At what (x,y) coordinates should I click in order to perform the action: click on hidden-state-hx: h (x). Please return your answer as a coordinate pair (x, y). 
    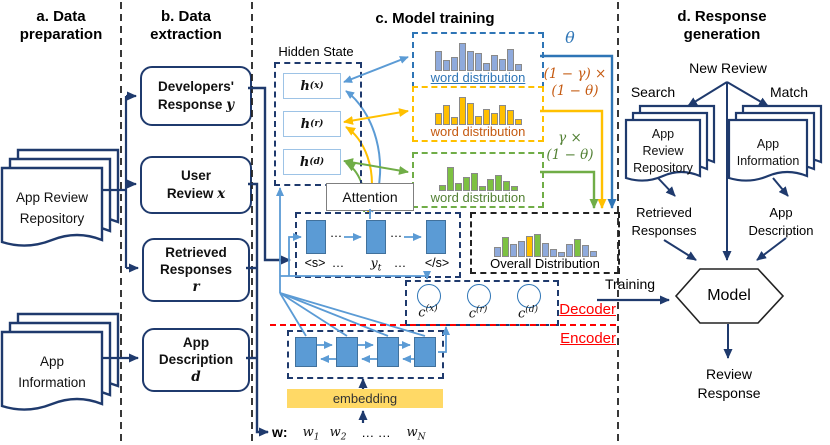
    Looking at the image, I should click on (312, 86).